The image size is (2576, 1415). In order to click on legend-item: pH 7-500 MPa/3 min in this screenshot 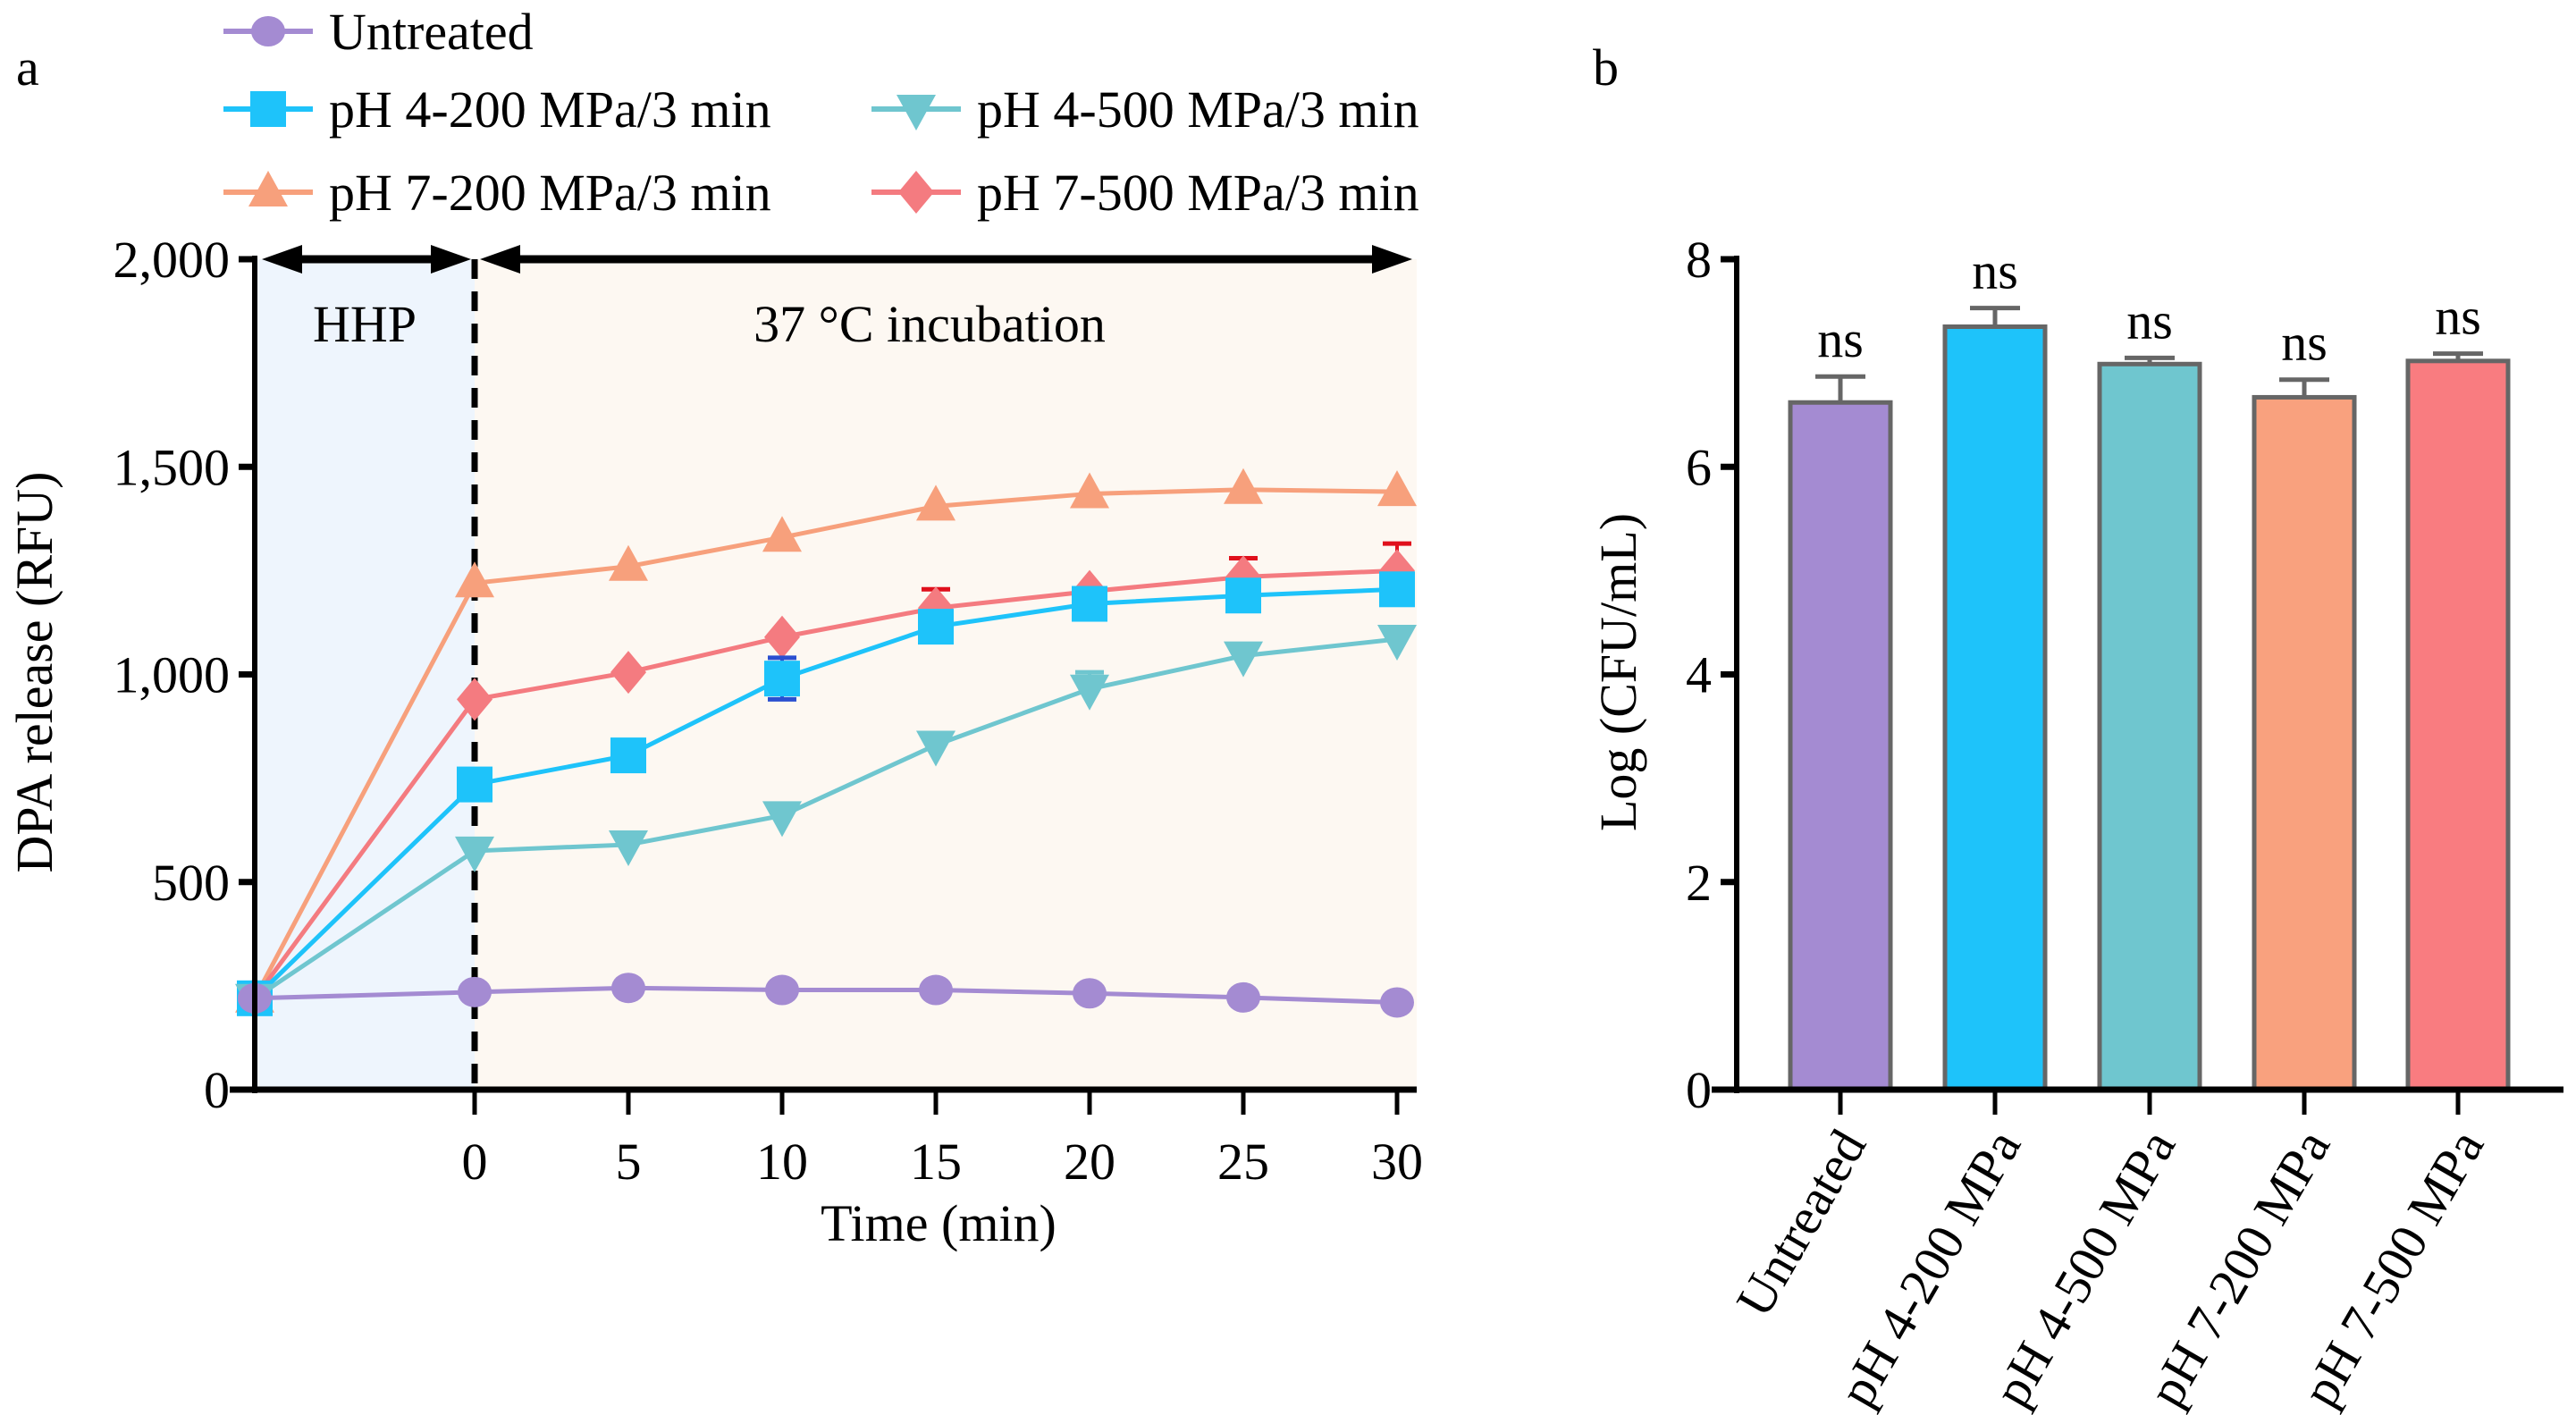, I will do `click(1145, 193)`.